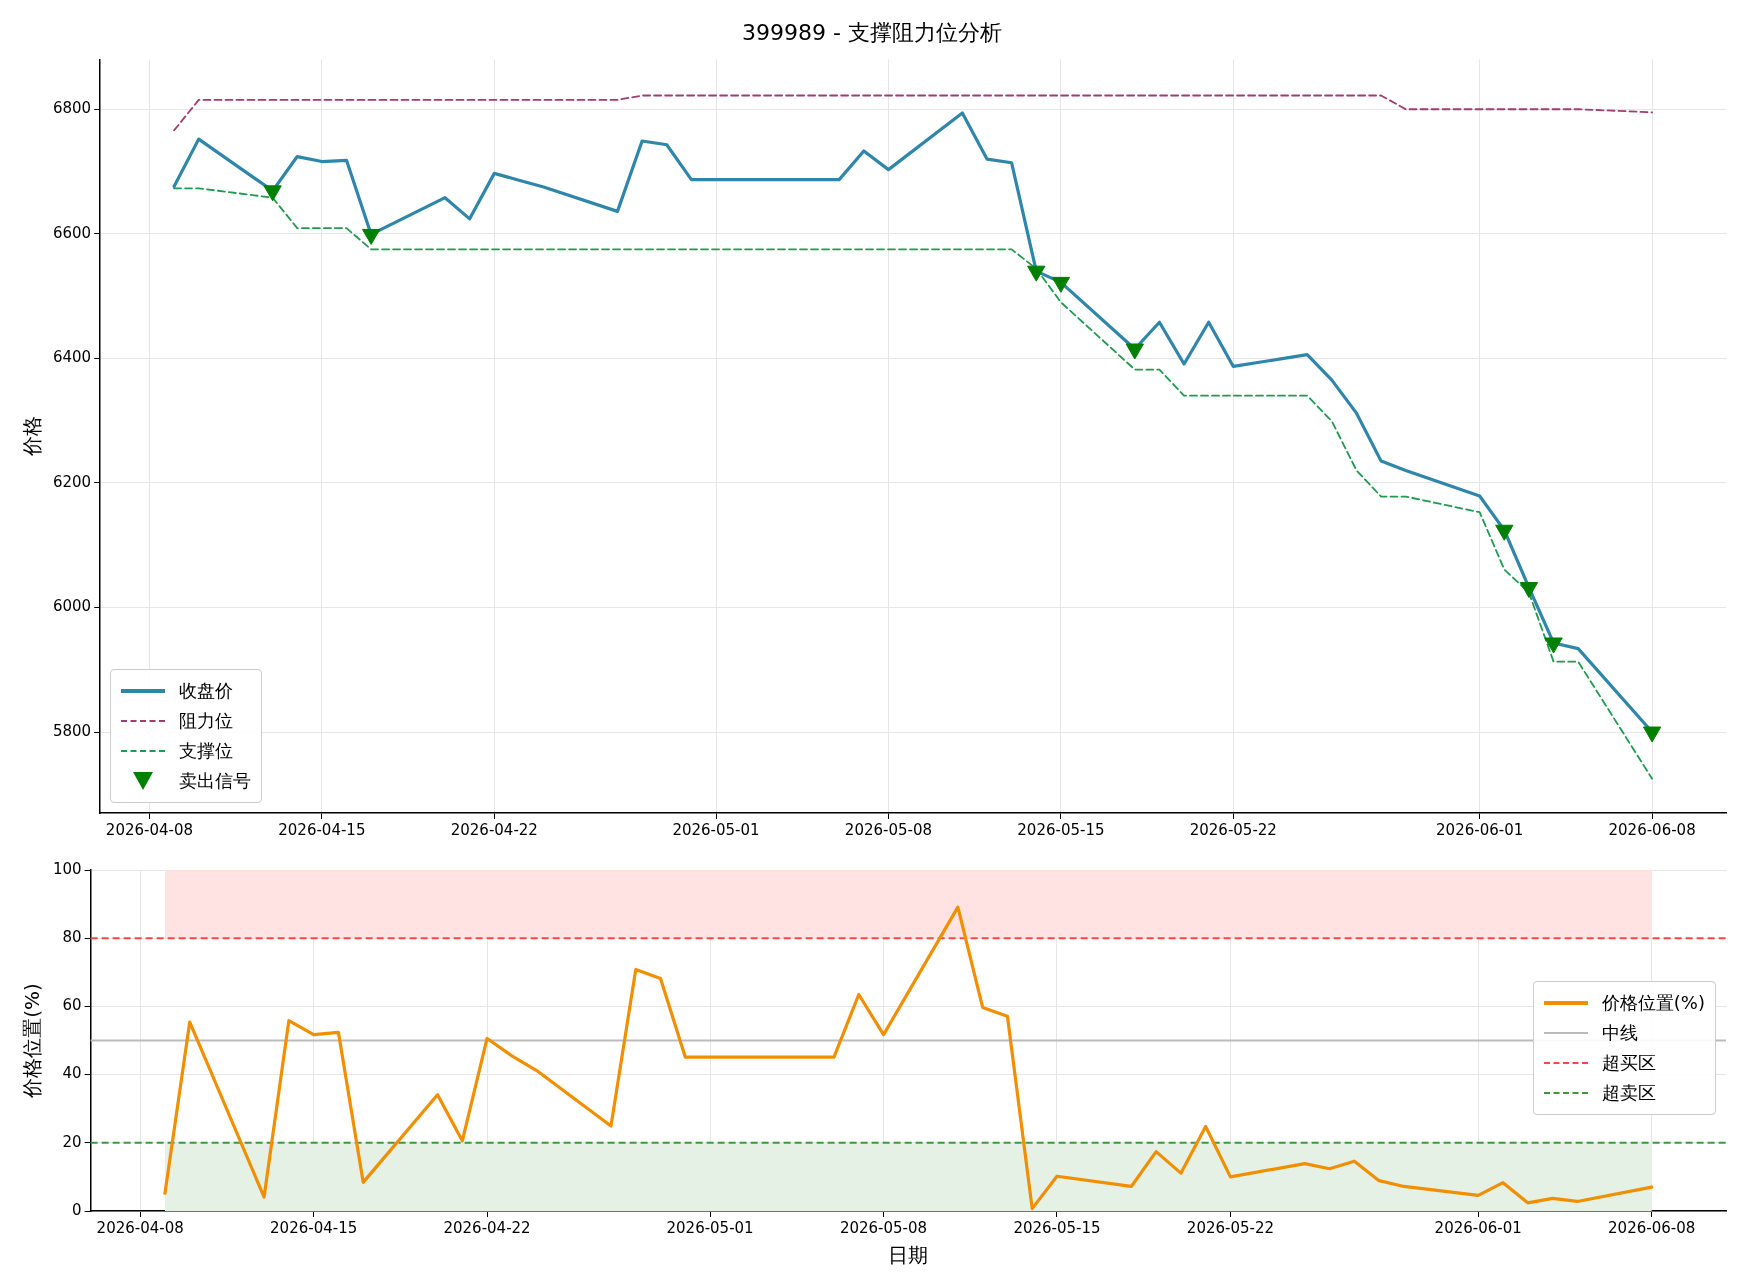 Image resolution: width=1754 pixels, height=1284 pixels. I want to click on line-series, so click(913, 113).